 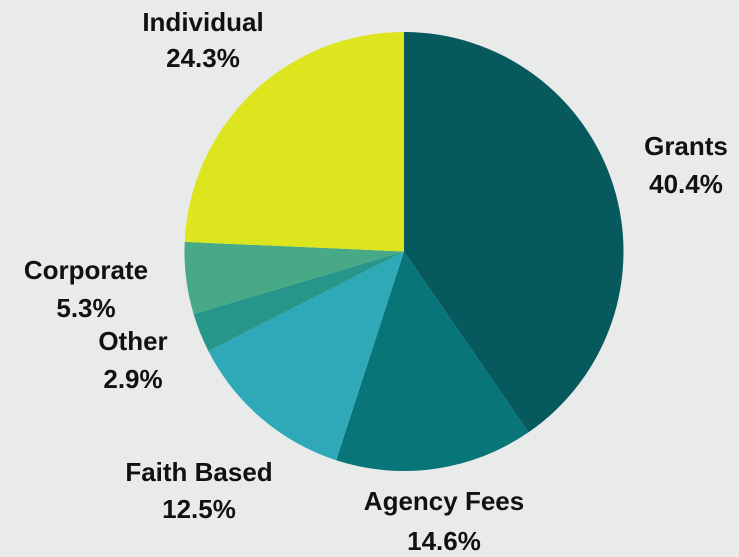 I want to click on slice-value: 24.3%, so click(x=203, y=58).